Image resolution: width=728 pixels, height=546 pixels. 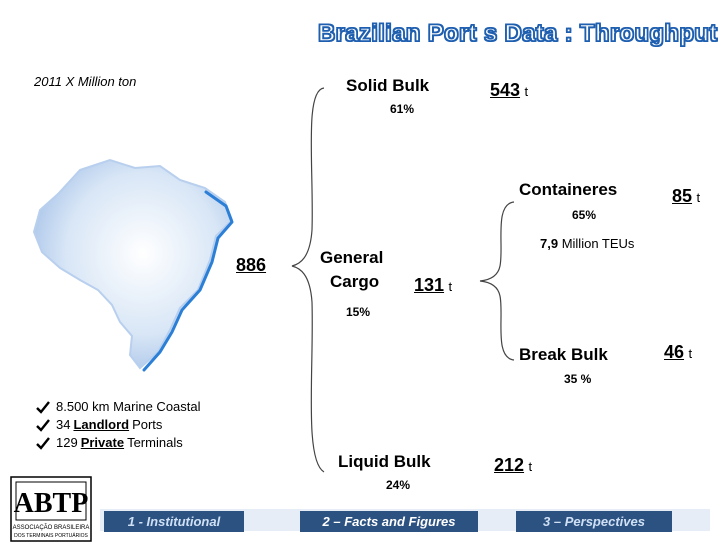 What do you see at coordinates (568, 189) in the screenshot?
I see `containers-label: Containeres` at bounding box center [568, 189].